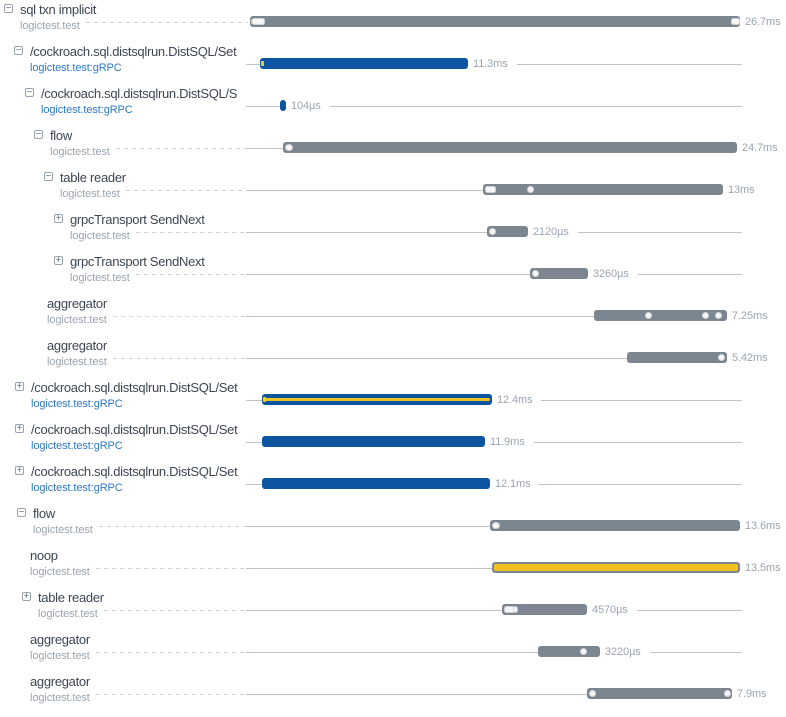 The height and width of the screenshot is (717, 786). I want to click on span-labels: table reader logictest.test, so click(146, 606).